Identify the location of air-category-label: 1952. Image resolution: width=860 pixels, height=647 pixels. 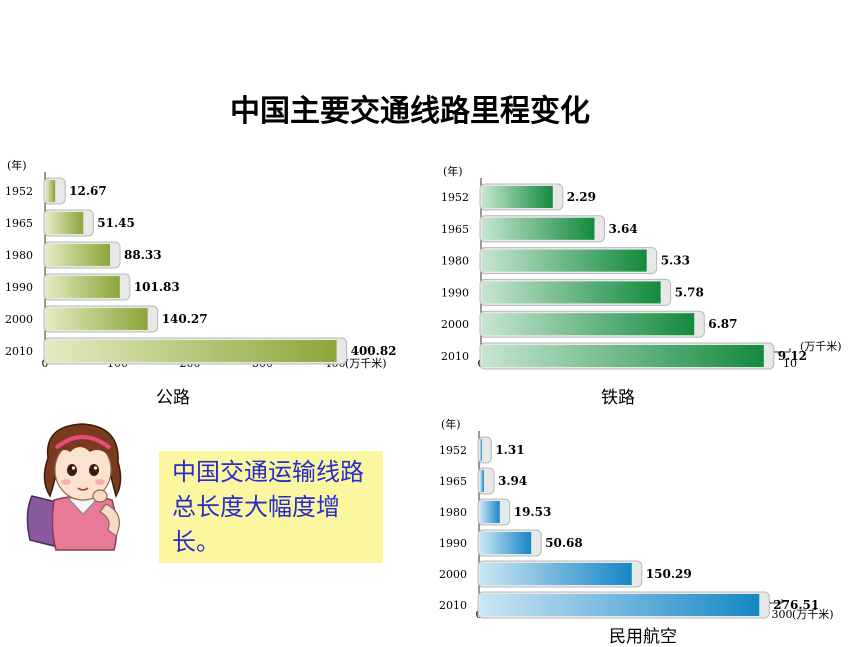
(453, 450).